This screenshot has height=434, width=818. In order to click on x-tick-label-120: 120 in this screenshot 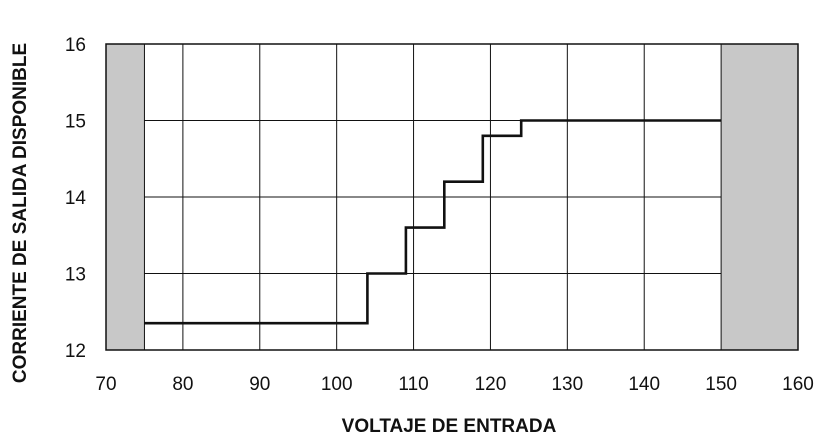, I will do `click(491, 384)`.